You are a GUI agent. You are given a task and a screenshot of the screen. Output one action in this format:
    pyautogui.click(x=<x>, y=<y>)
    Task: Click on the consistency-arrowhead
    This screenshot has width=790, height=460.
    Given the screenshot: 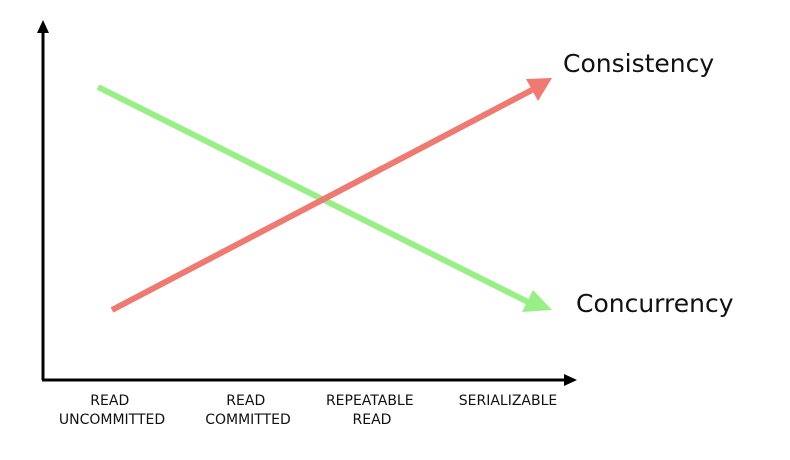 What is the action you would take?
    pyautogui.click(x=539, y=89)
    